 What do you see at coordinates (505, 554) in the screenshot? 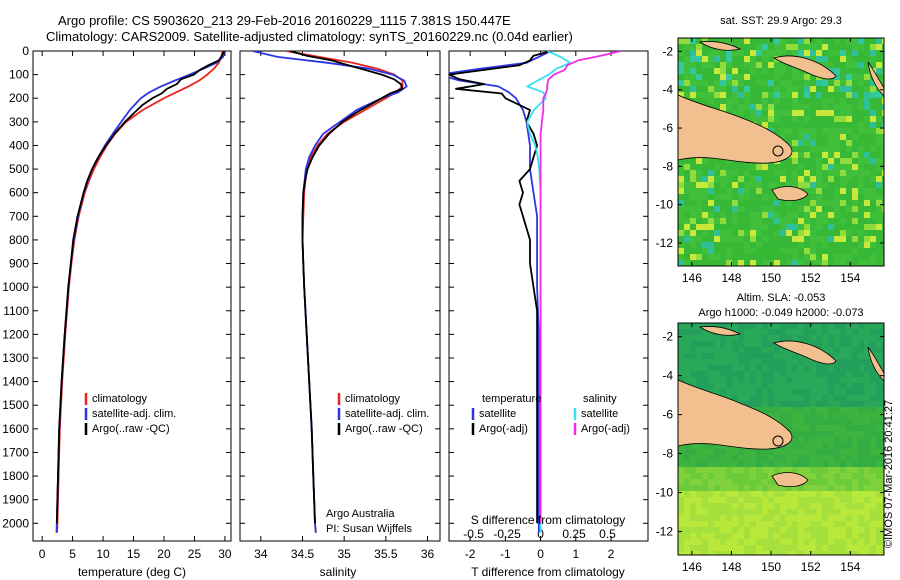
I see `x-tick-label: -1` at bounding box center [505, 554].